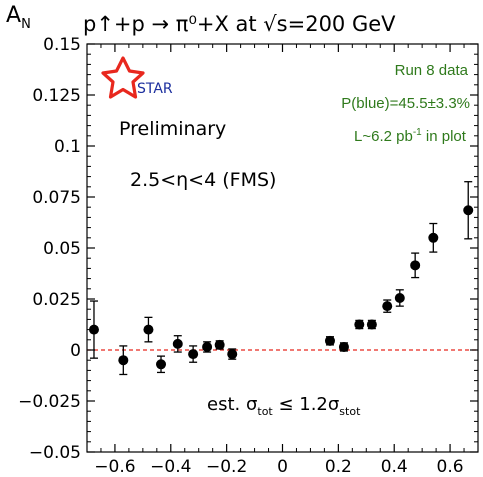 This screenshot has width=483, height=477. I want to click on y-axis-label-subscript: N, so click(26, 24).